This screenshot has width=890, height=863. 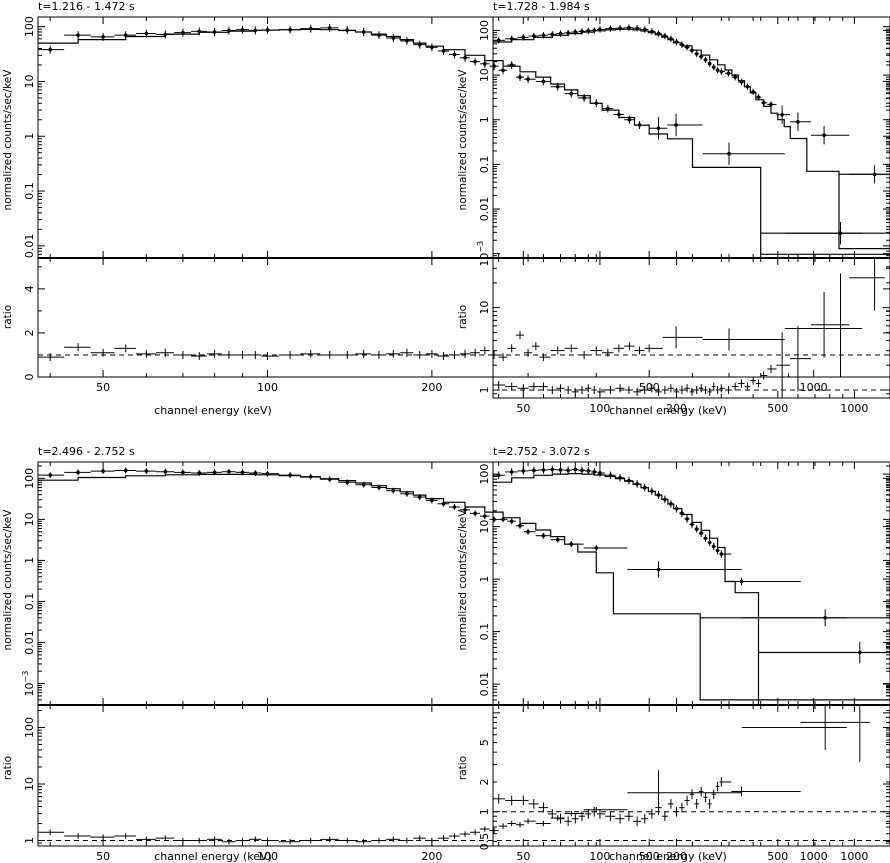 What do you see at coordinates (29, 246) in the screenshot?
I see `y-tick-label: 0.01` at bounding box center [29, 246].